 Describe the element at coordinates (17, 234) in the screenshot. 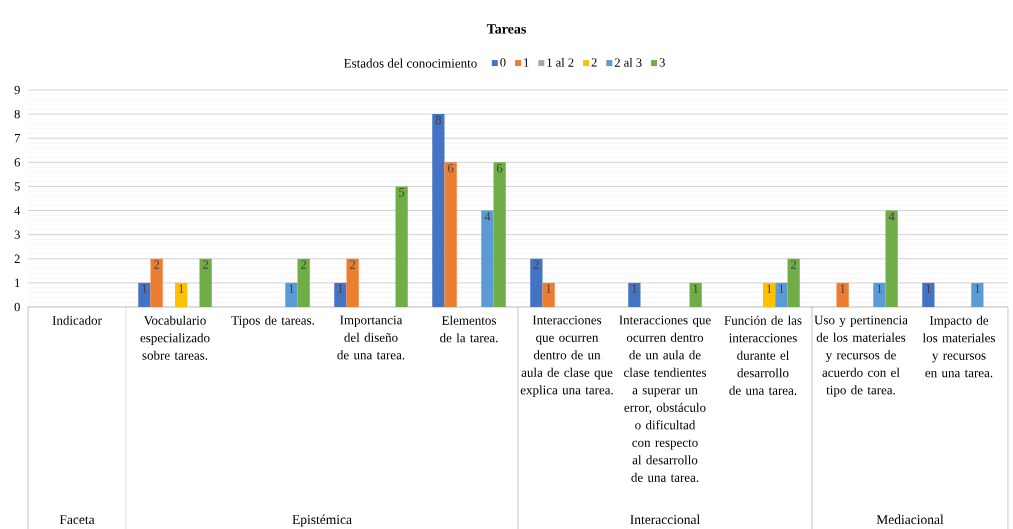

I see `y-tick-label: 3` at that location.